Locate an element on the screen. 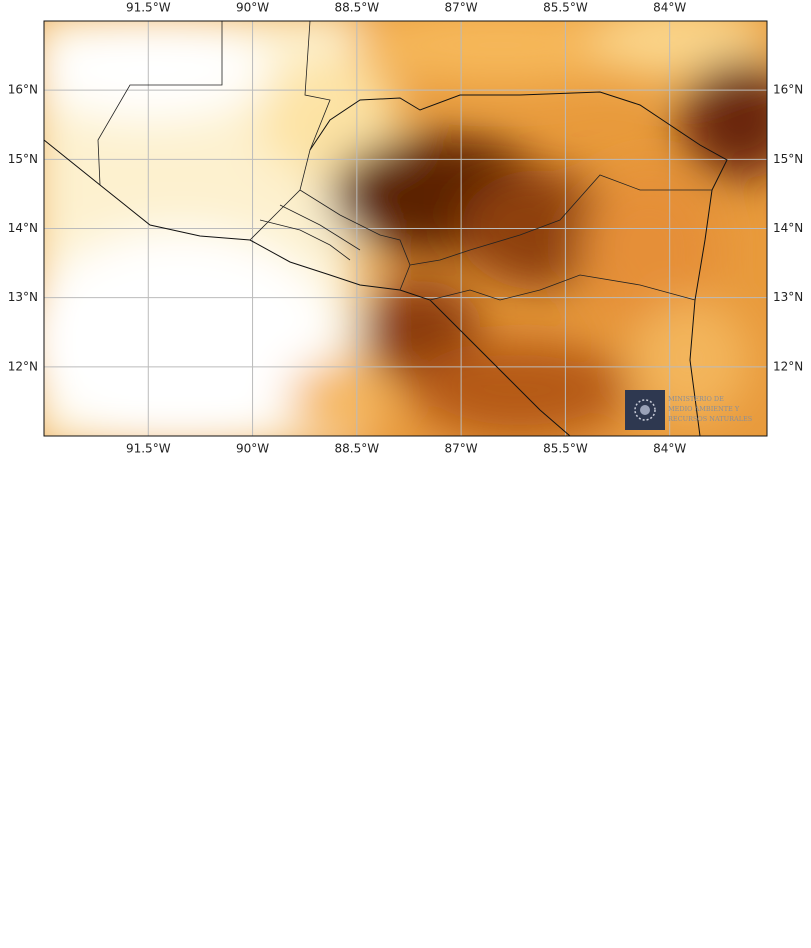 The height and width of the screenshot is (948, 811). lon-label-bottom: 91.5°W is located at coordinates (148, 449).